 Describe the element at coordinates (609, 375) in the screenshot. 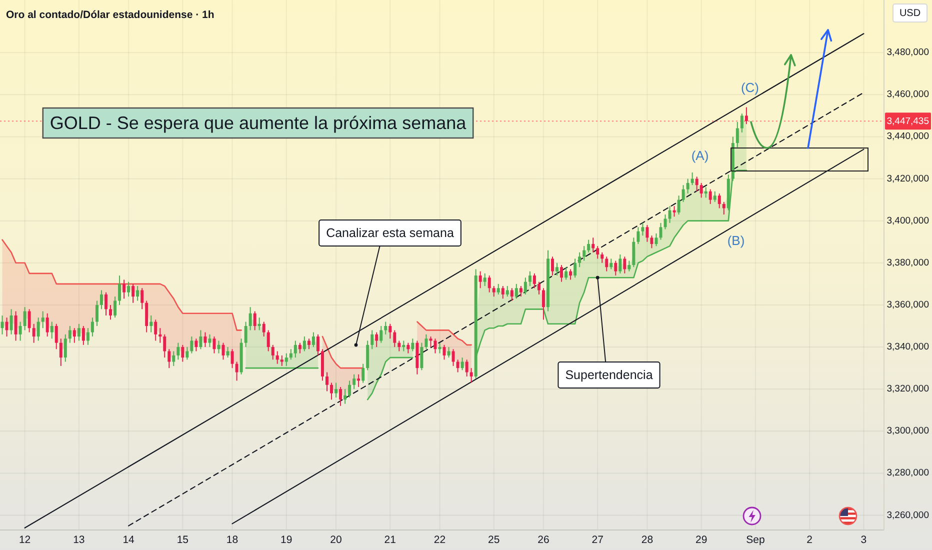

I see `annotation: Supertendencia` at that location.